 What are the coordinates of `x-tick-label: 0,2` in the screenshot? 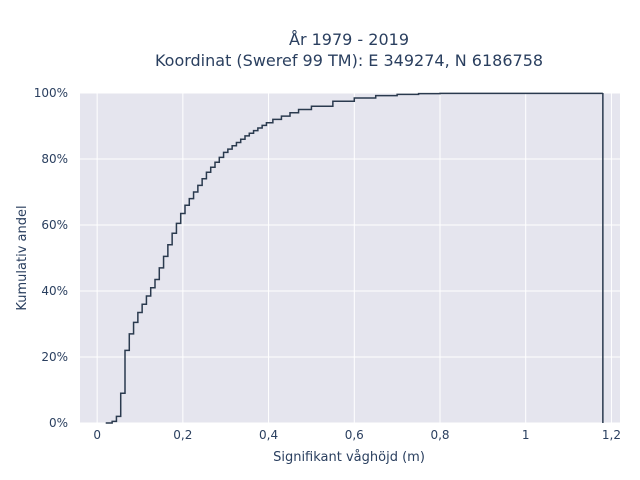 It's located at (182, 435).